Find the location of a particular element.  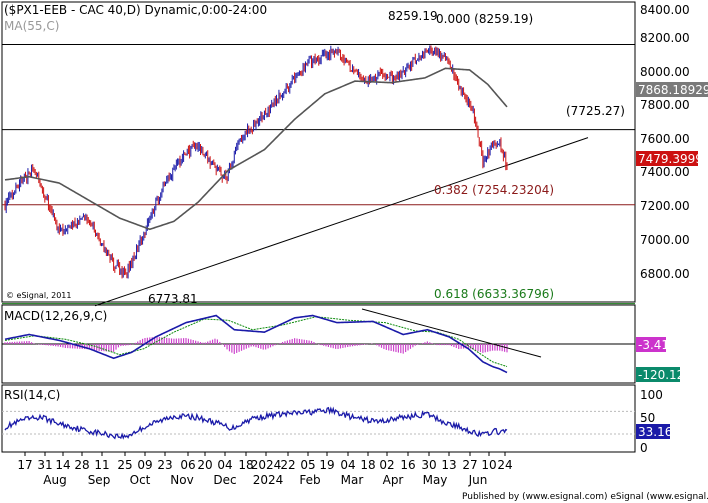

x-tick-4: 11 is located at coordinates (101, 465).